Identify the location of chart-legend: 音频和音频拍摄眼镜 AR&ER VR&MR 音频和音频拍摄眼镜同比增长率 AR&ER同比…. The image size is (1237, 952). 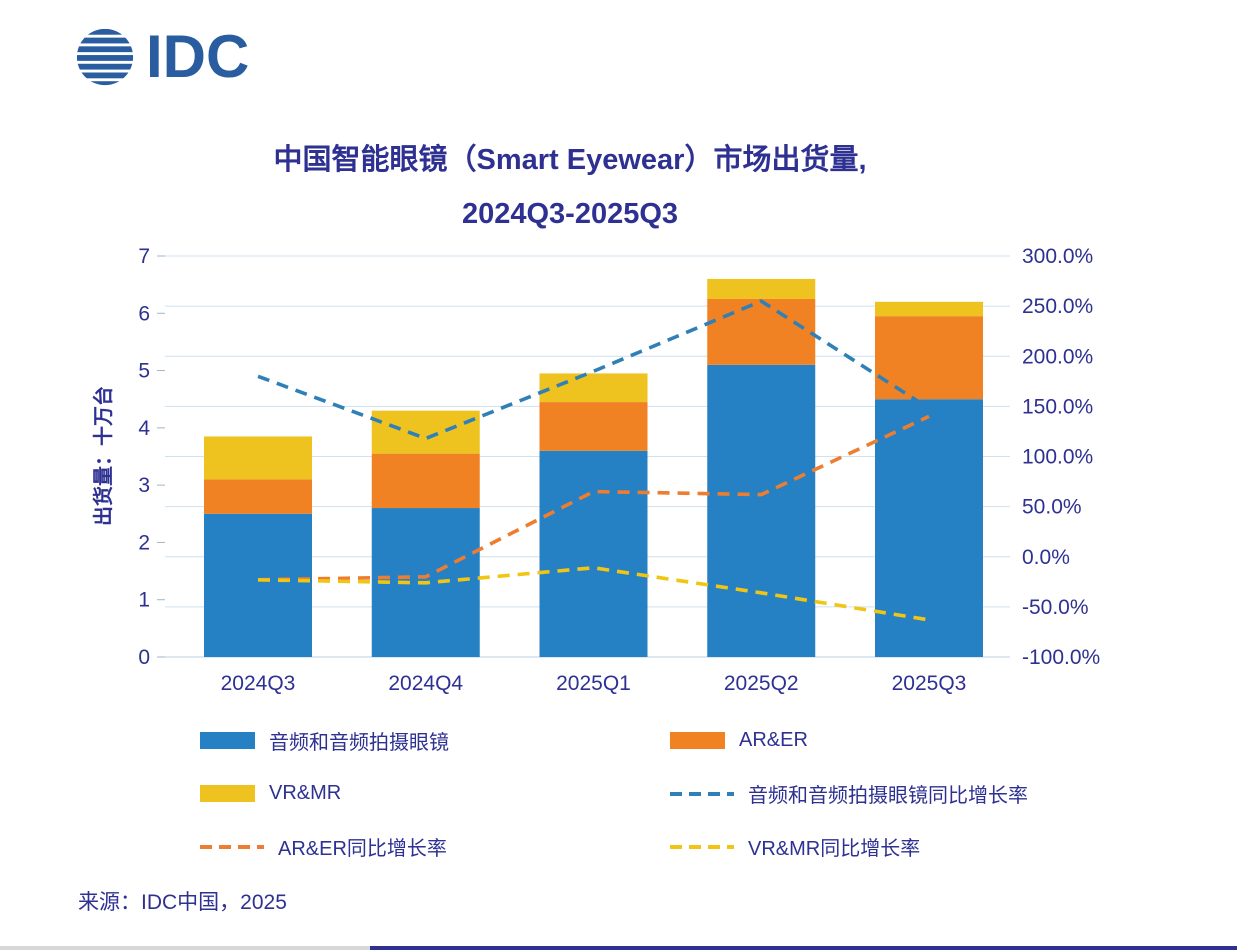
(614, 793).